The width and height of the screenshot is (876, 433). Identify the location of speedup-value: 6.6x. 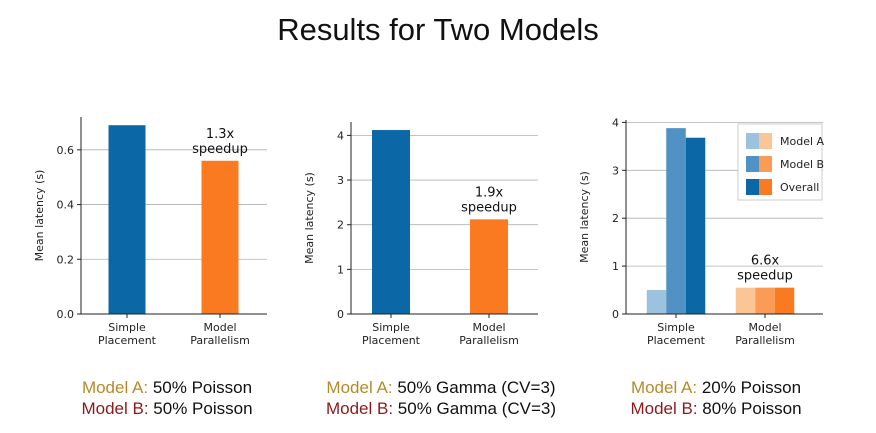
(765, 261).